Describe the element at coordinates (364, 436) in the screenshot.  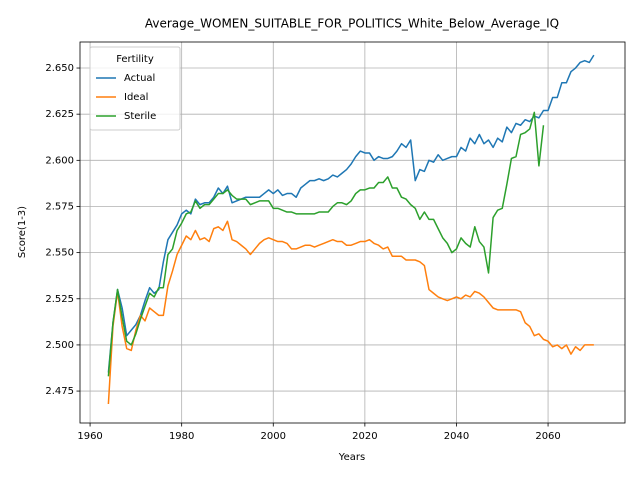
I see `x-tick-label: 2020` at that location.